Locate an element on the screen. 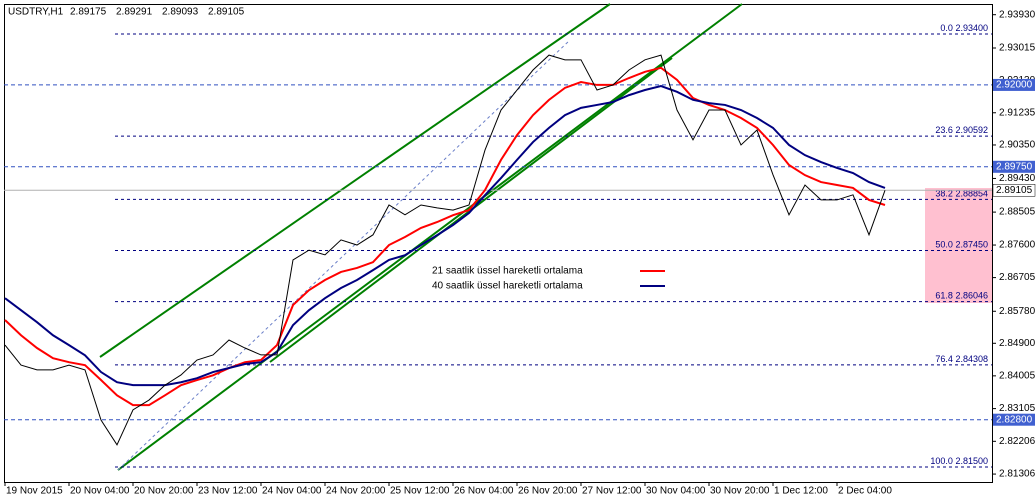 This screenshot has width=1036, height=501. y-tick-label: 2.86705 is located at coordinates (1017, 277).